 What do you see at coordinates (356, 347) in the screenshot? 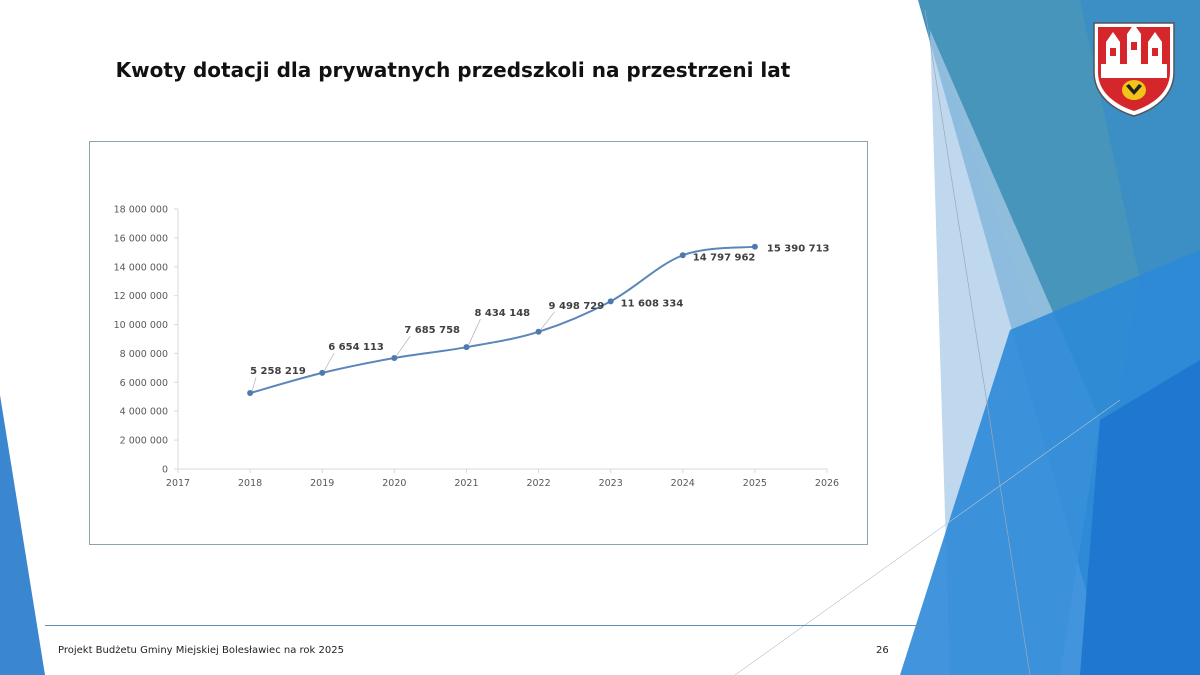
I see `data-label: 6 654 113` at bounding box center [356, 347].